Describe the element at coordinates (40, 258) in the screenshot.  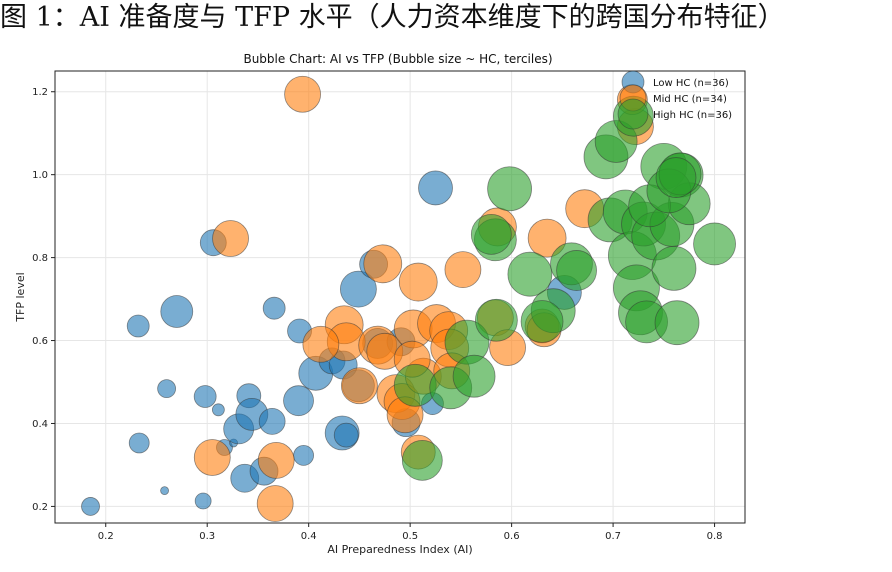
I see `y-tick-label: 0.8` at that location.